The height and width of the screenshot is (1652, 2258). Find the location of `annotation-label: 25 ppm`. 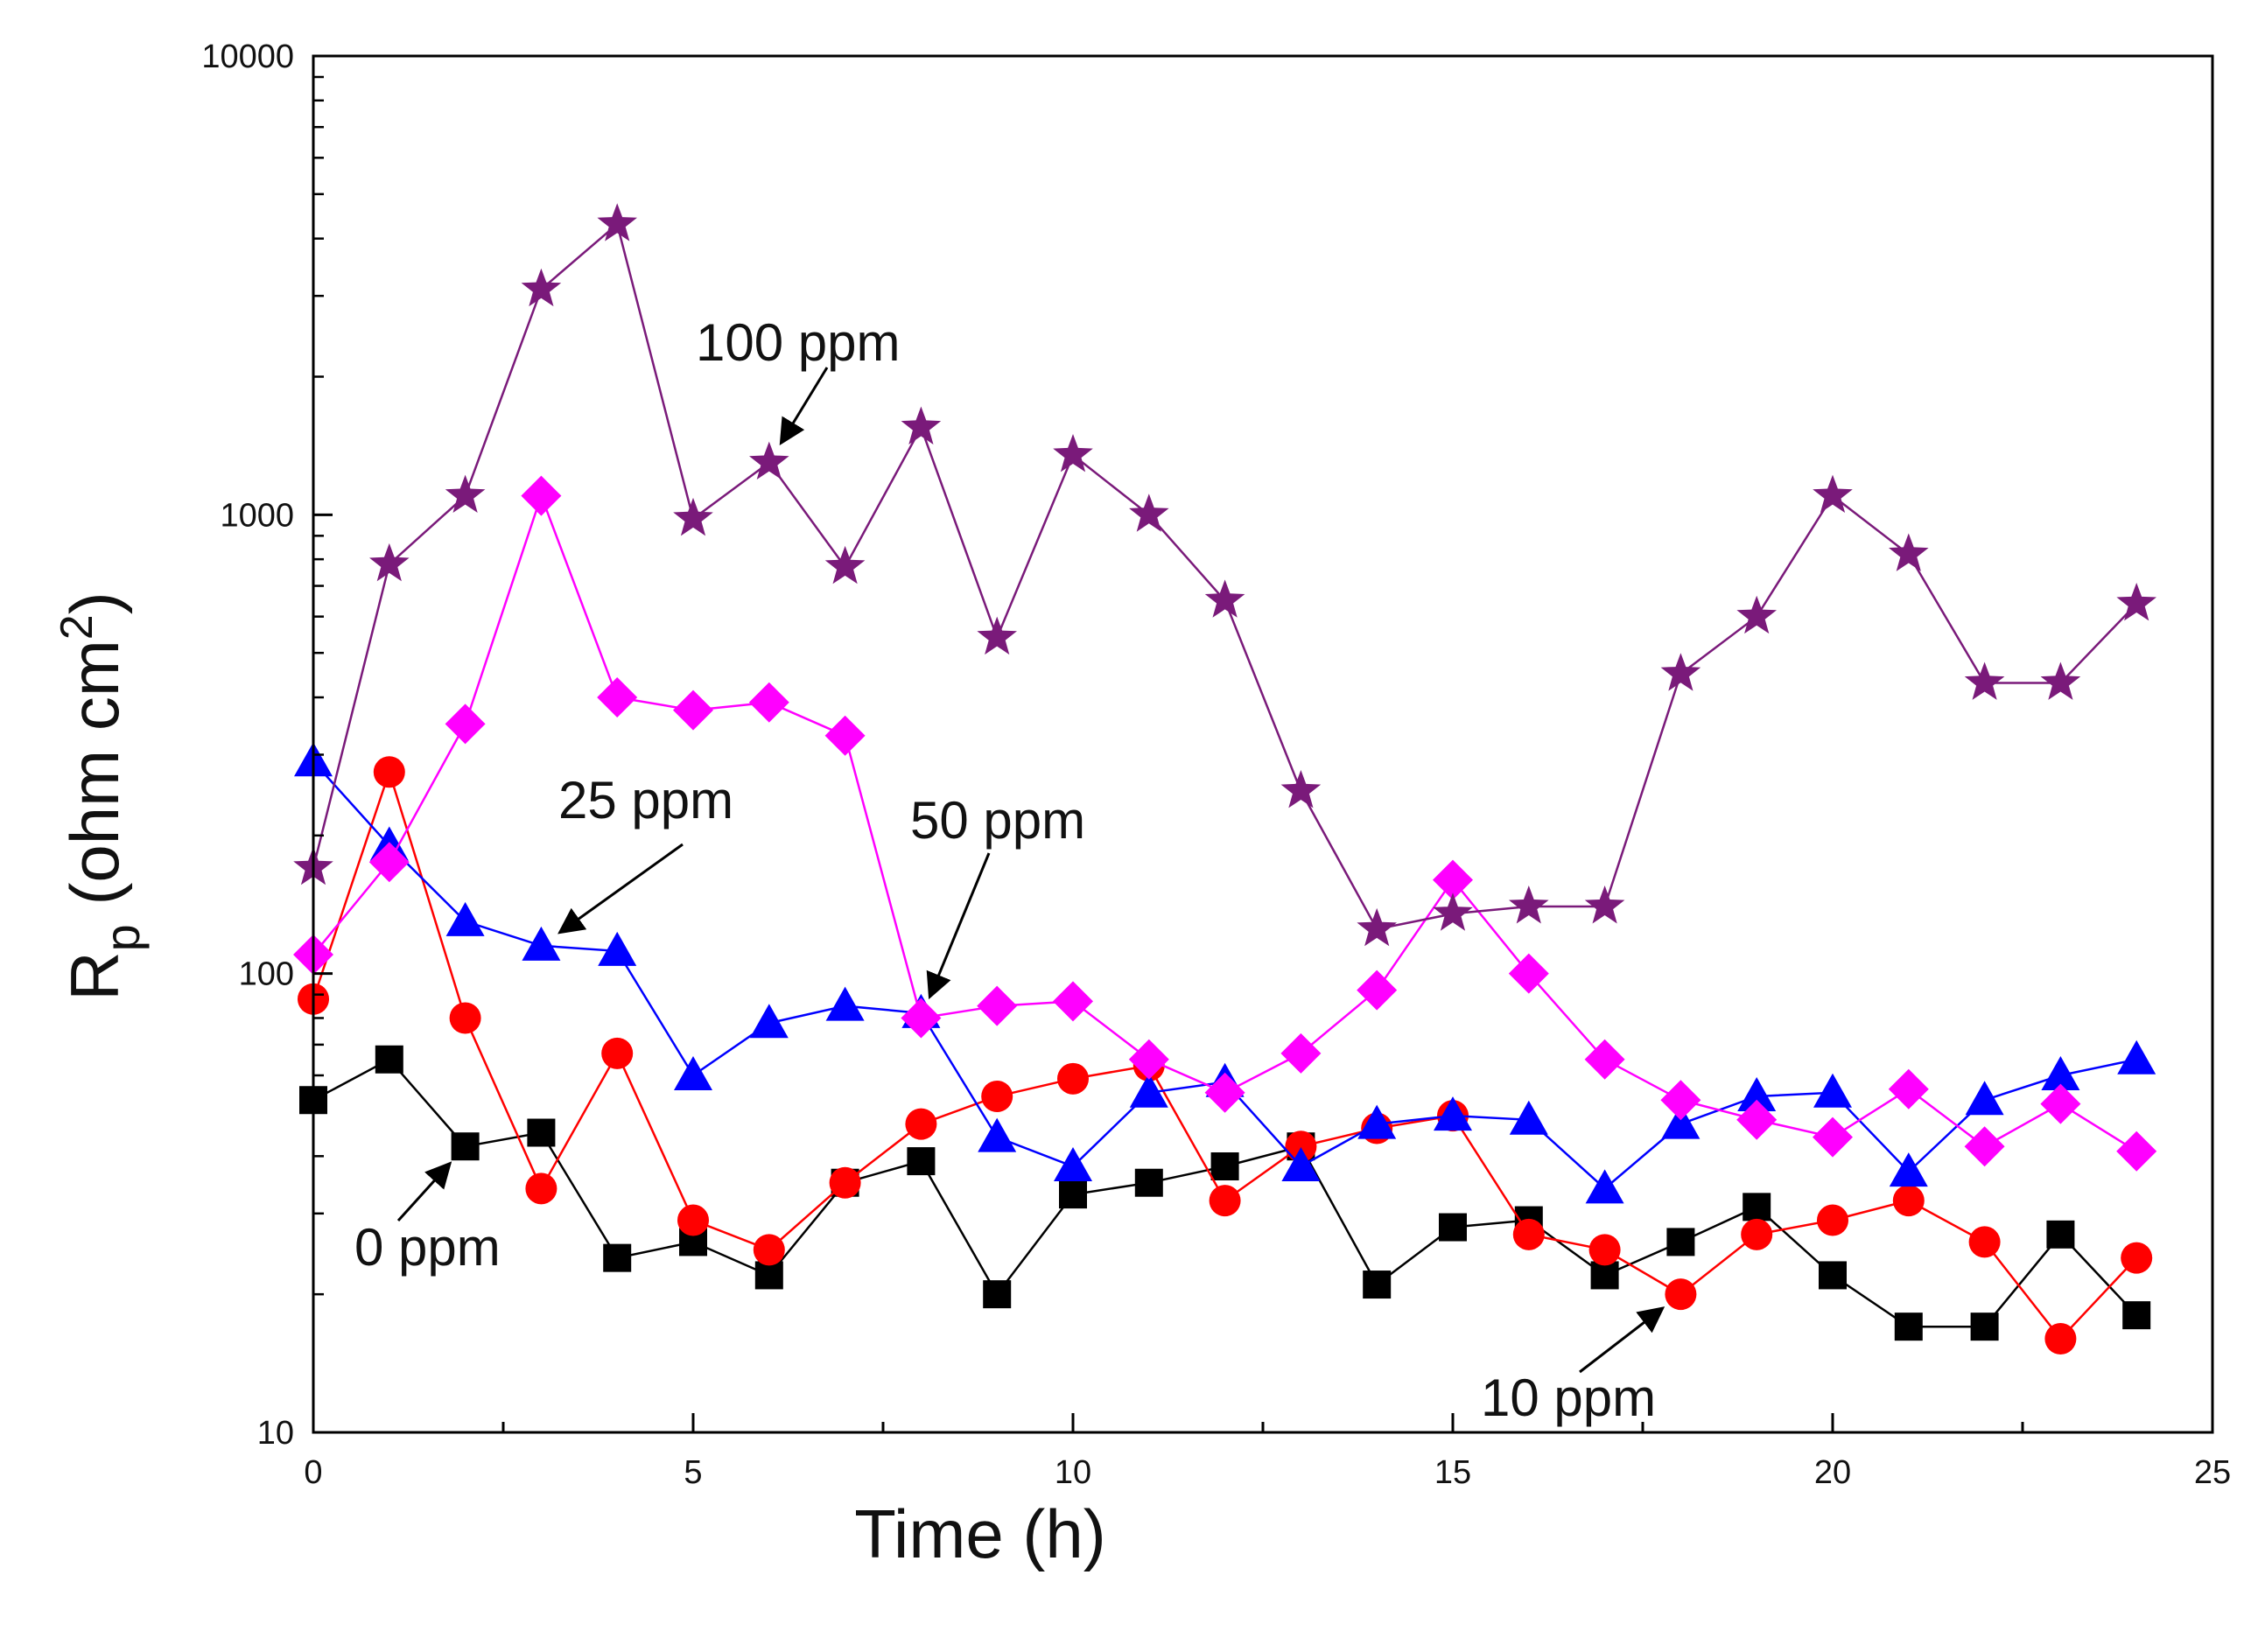

annotation-label: 25 ppm is located at coordinates (645, 800).